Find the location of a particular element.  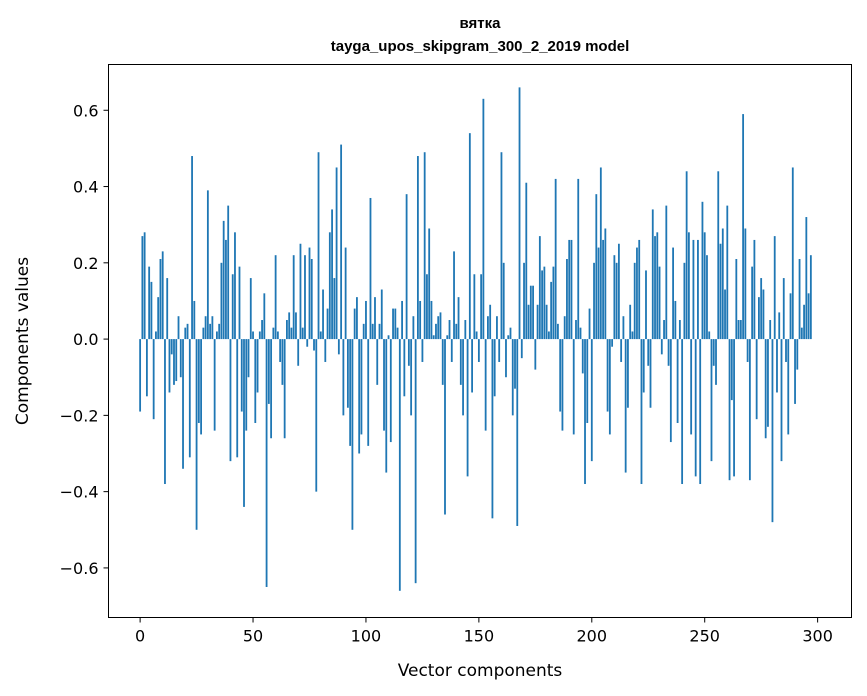

y-axis: −0.6 −0.4 −0.2 0.0 0.2 0.4 0.6 is located at coordinates (84, 339).